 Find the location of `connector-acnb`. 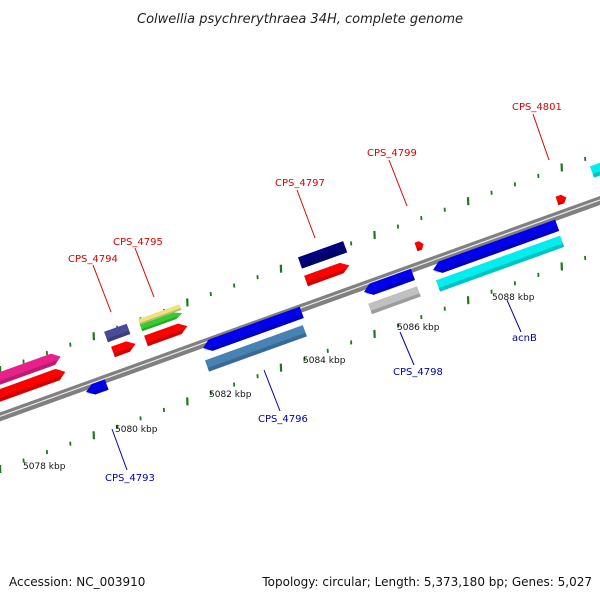

connector-acnb is located at coordinates (514, 316).